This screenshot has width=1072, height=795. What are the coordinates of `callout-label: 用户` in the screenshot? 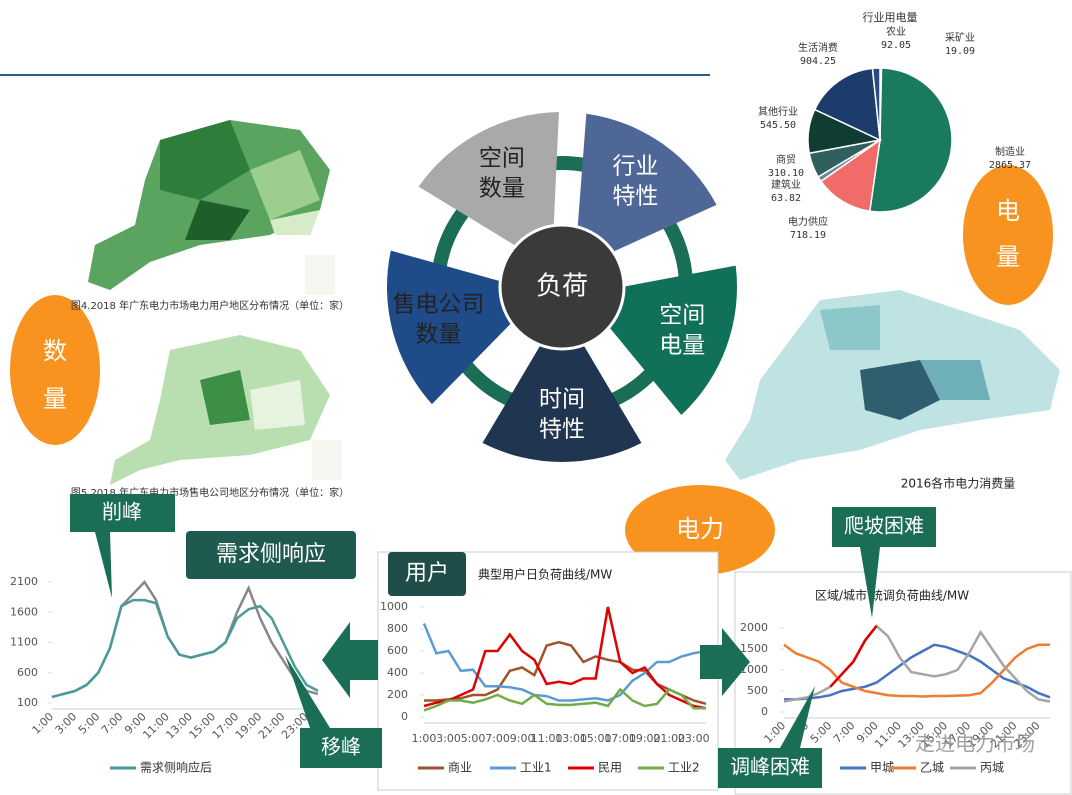 It's located at (427, 573).